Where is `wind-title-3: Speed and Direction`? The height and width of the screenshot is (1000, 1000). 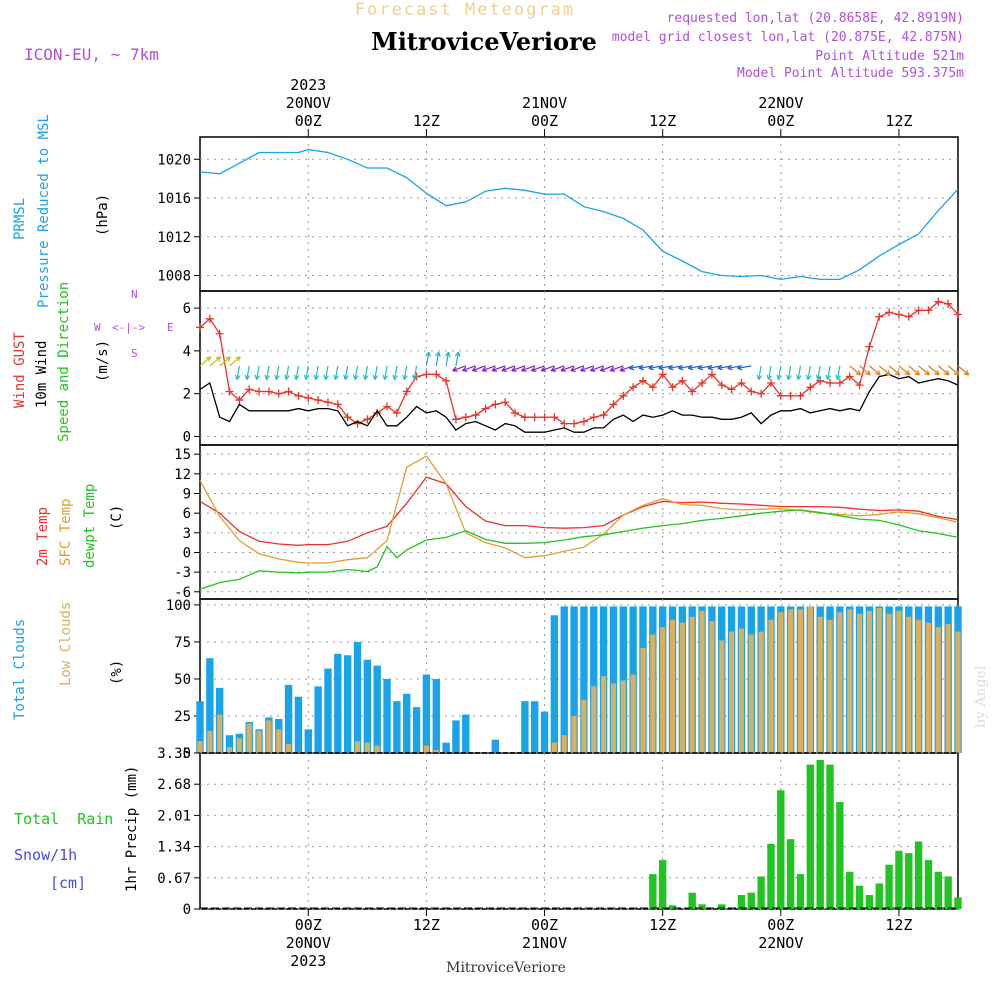
wind-title-3: Speed and Direction is located at coordinates (64, 362).